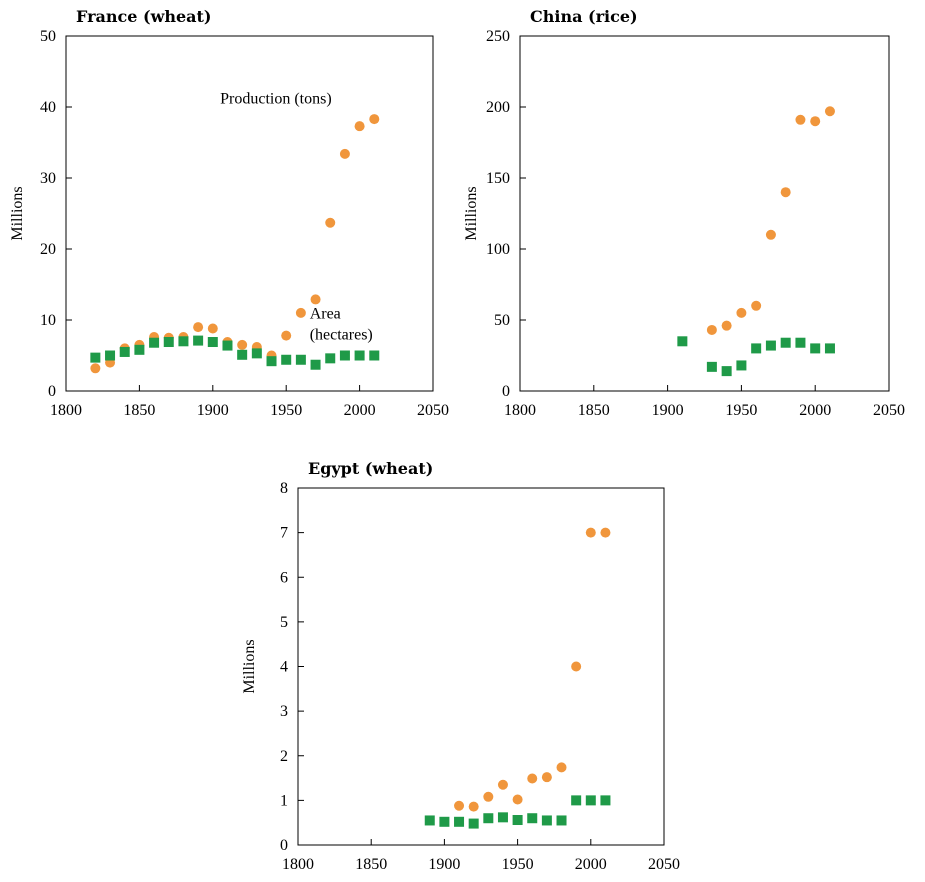  What do you see at coordinates (284, 800) in the screenshot?
I see `y-tick-label: 1` at bounding box center [284, 800].